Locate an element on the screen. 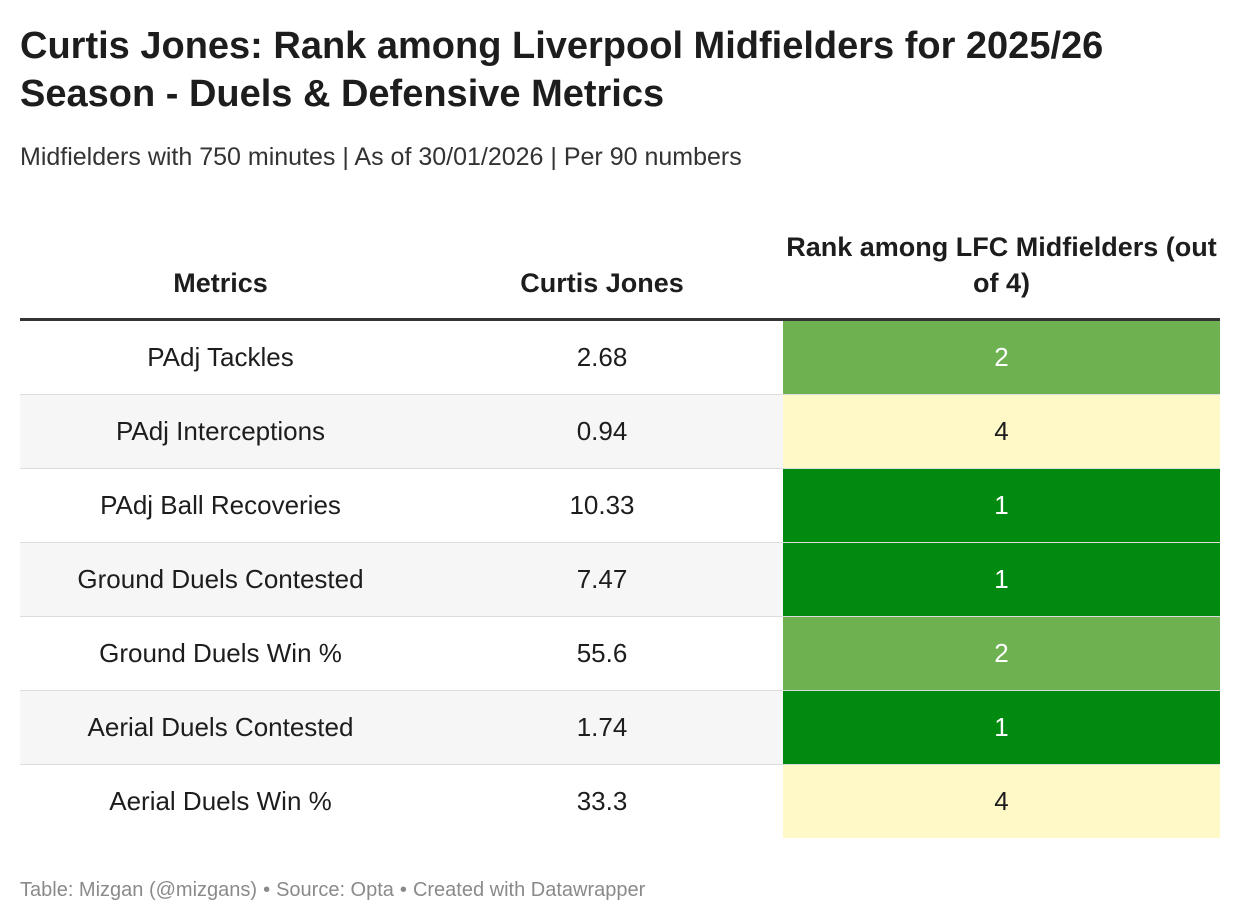 Image resolution: width=1240 pixels, height=924 pixels. value-cell: 55.6 is located at coordinates (602, 653).